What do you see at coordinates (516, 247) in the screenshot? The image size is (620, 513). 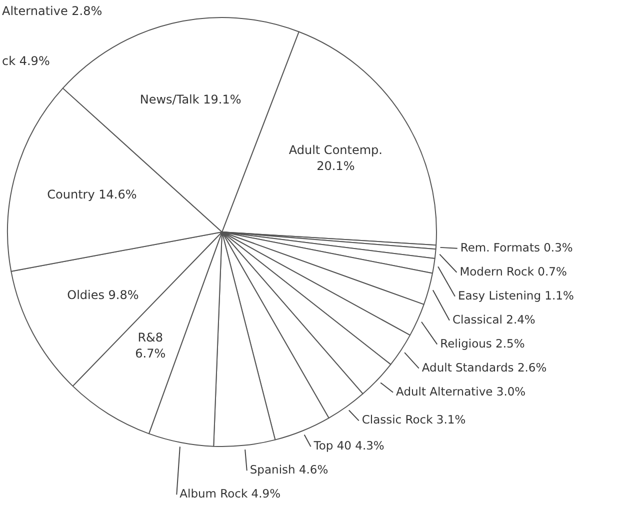 I see `slice-label: Rem. Formats 0.3%` at bounding box center [516, 247].